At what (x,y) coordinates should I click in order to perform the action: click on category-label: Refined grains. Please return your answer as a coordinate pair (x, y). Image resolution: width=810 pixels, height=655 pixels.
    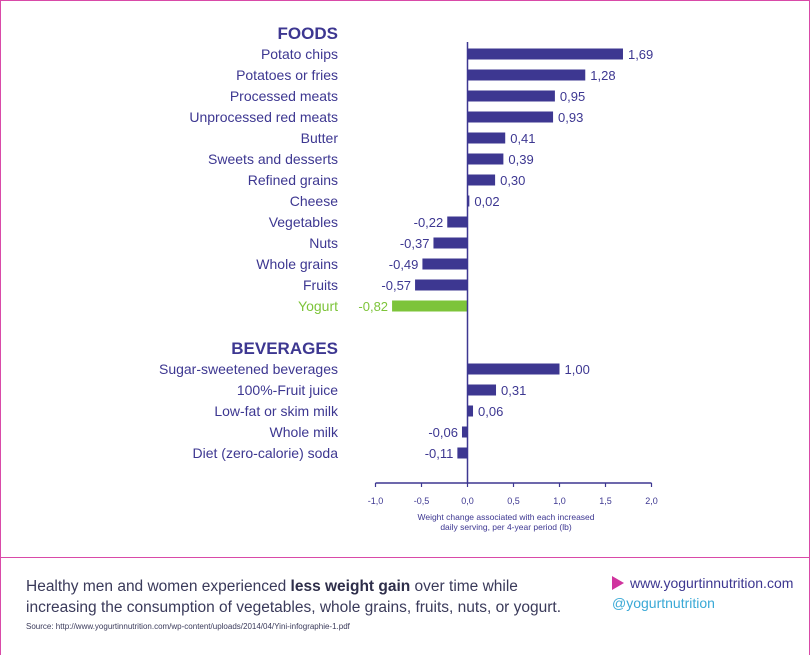
    Looking at the image, I should click on (293, 180).